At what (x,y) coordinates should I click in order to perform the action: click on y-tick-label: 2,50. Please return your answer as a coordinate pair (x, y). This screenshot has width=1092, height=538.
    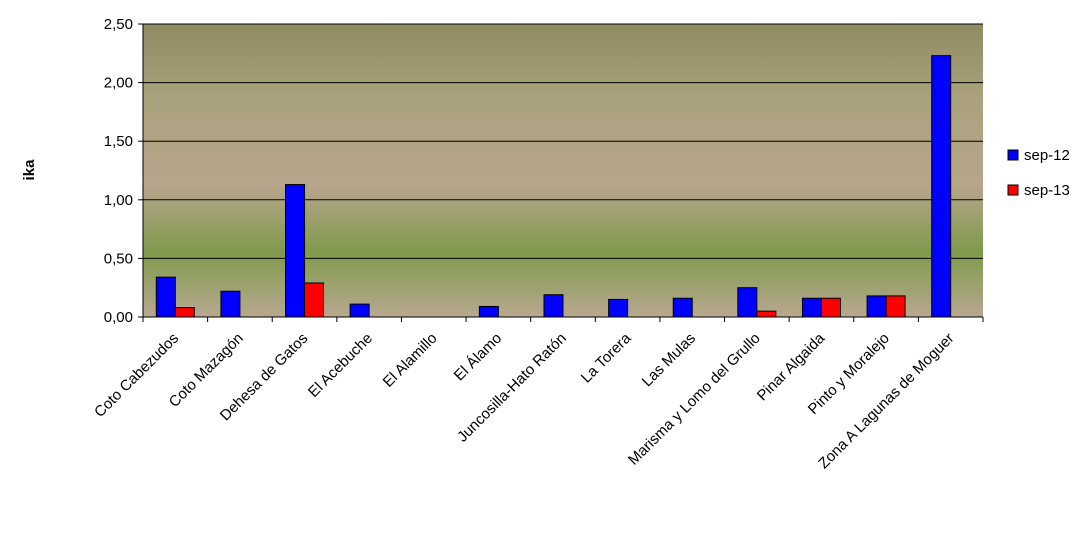
    Looking at the image, I should click on (118, 24).